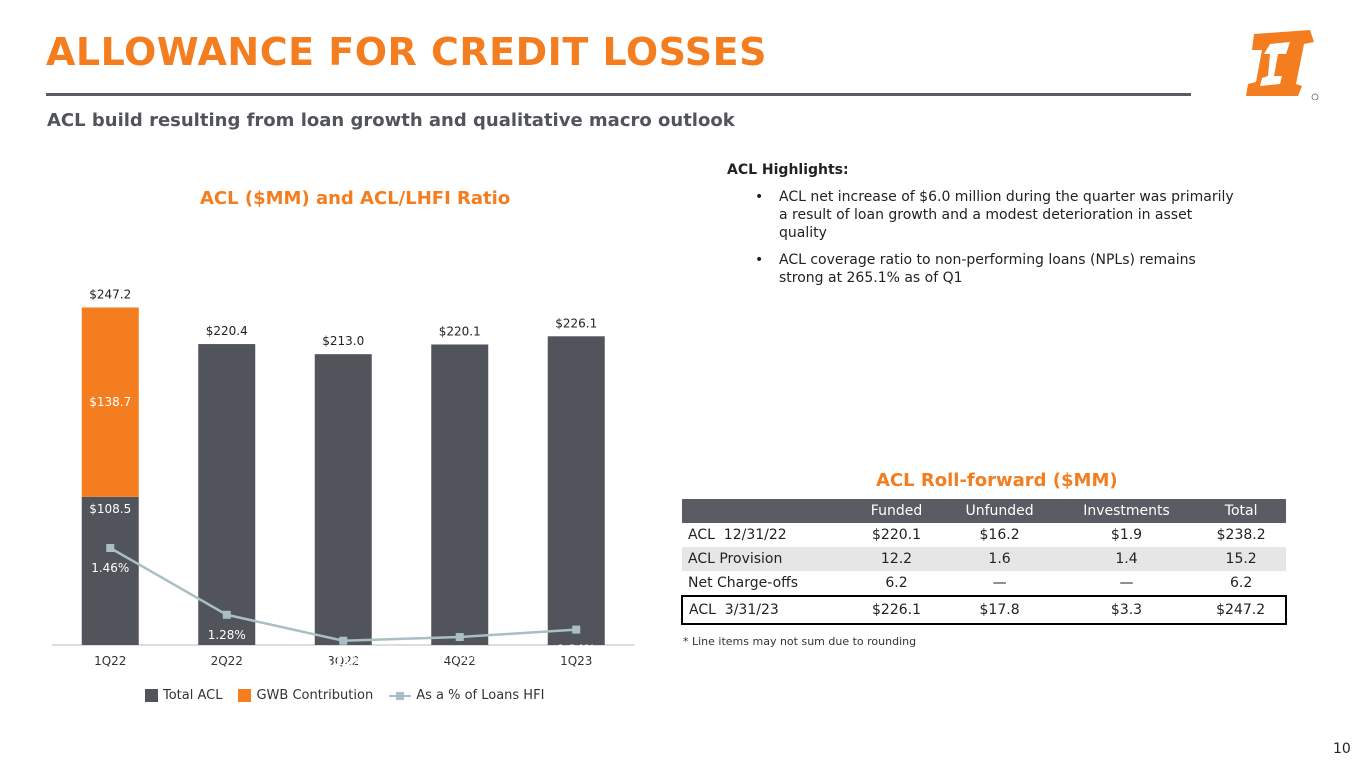  I want to click on legend-item-pct: As a % of Loans HFI, so click(466, 695).